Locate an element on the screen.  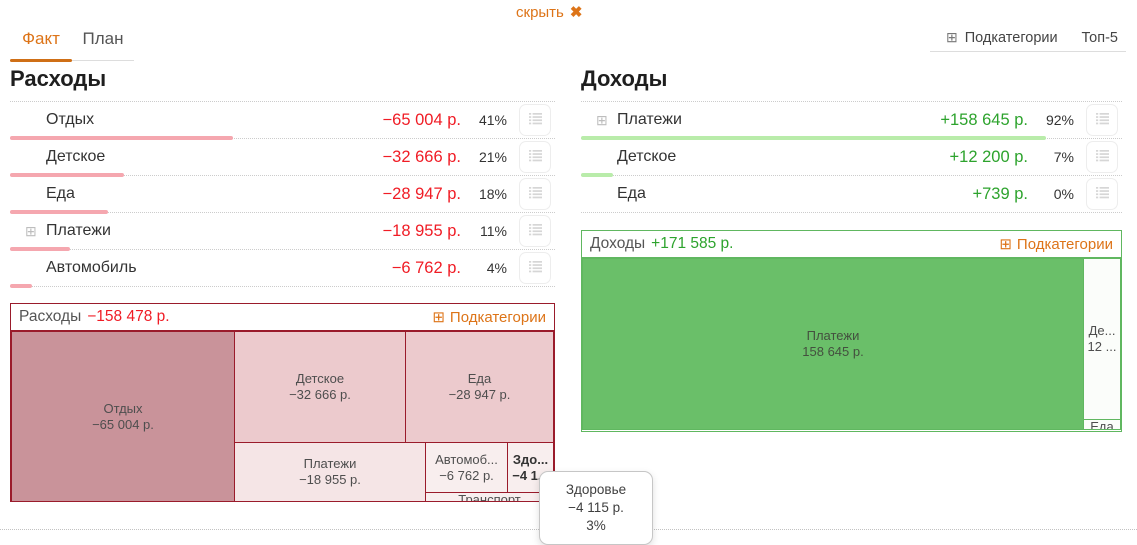
tab-plan: План is located at coordinates (103, 38).